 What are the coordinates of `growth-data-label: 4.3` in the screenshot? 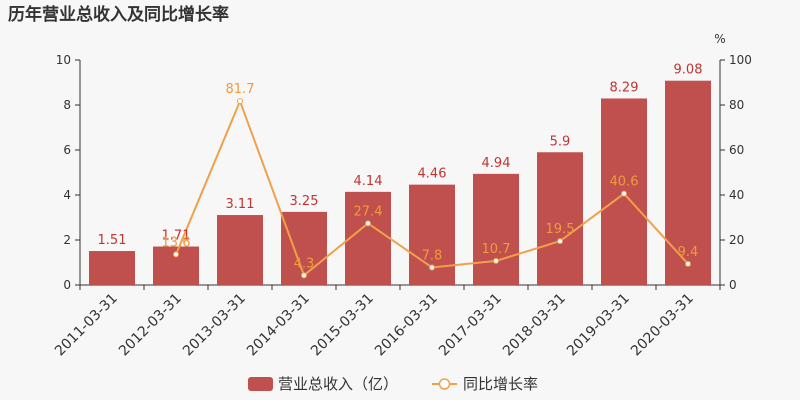 It's located at (304, 263).